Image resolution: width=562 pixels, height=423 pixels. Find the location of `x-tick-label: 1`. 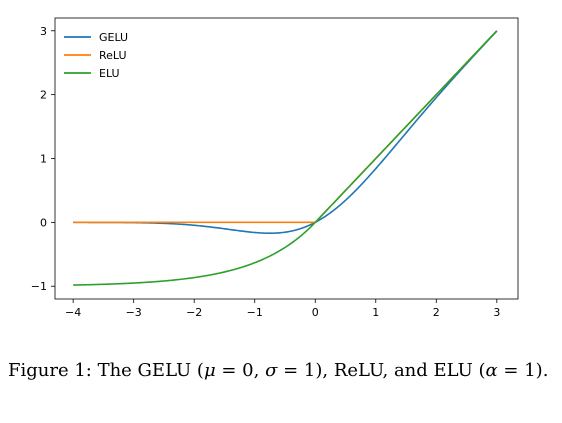

x-tick-label: 1 is located at coordinates (375, 312).